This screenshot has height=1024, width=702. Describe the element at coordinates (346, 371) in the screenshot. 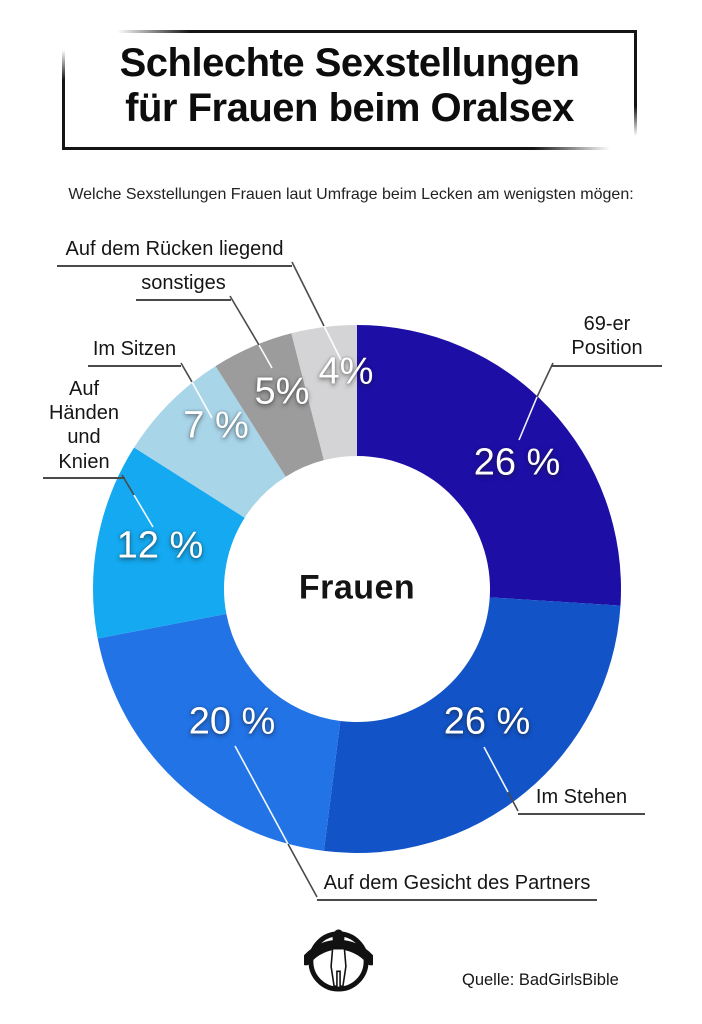

I see `value-label-ruecken: 4%` at that location.